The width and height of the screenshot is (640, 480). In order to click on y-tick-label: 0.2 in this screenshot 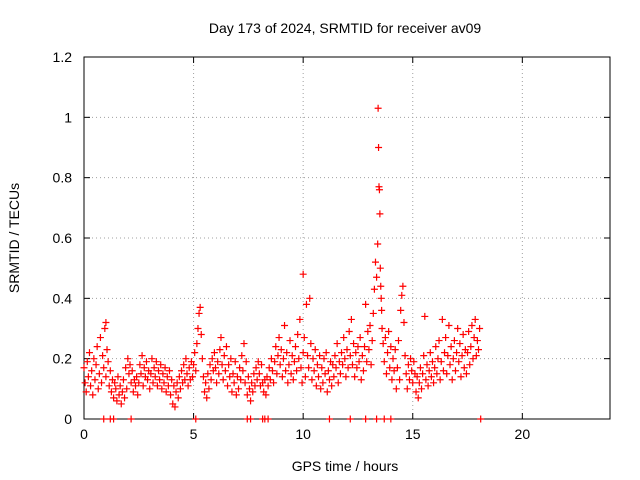, I will do `click(63, 359)`.